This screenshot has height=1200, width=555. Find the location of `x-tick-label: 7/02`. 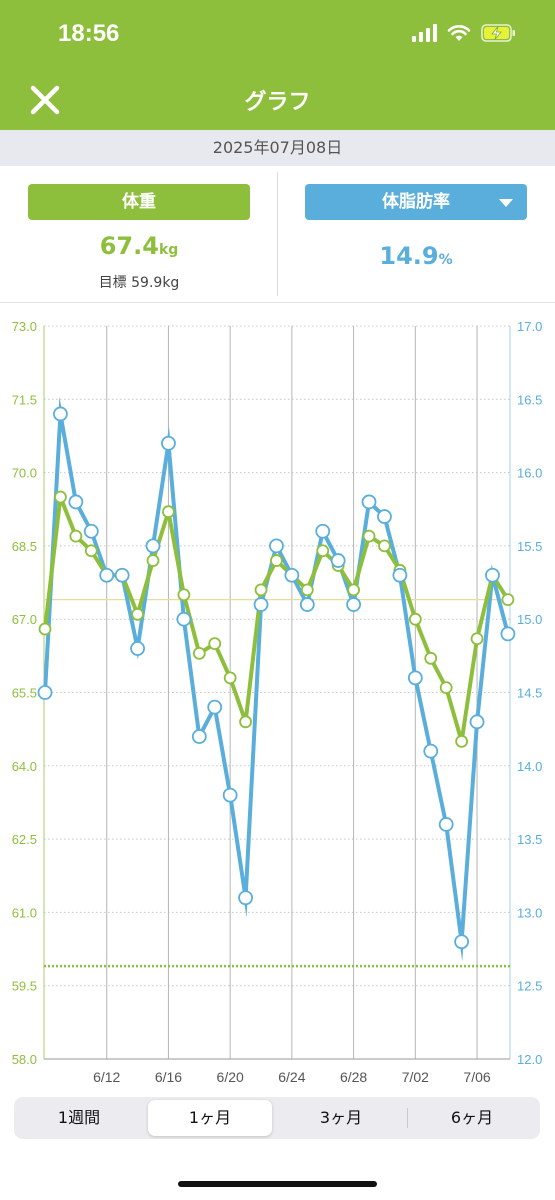

x-tick-label: 7/02 is located at coordinates (415, 1077).